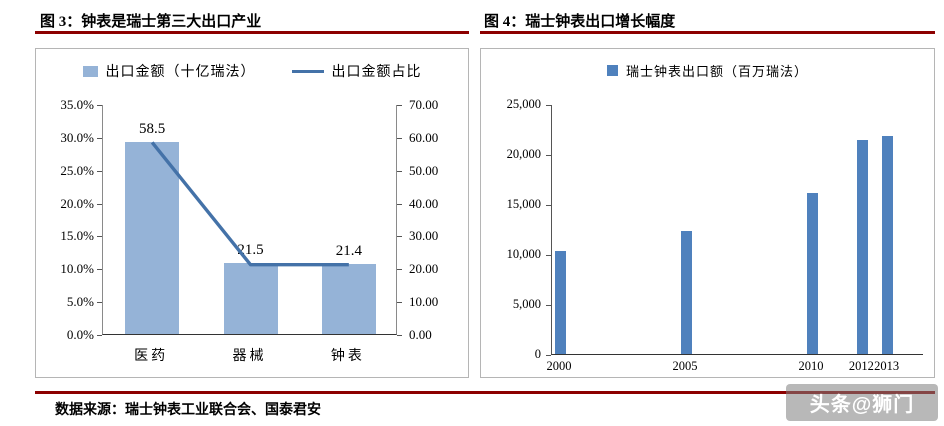  Describe the element at coordinates (580, 22) in the screenshot. I see `figure4-title: 图 4：瑞士钟表出口增长幅度` at that location.